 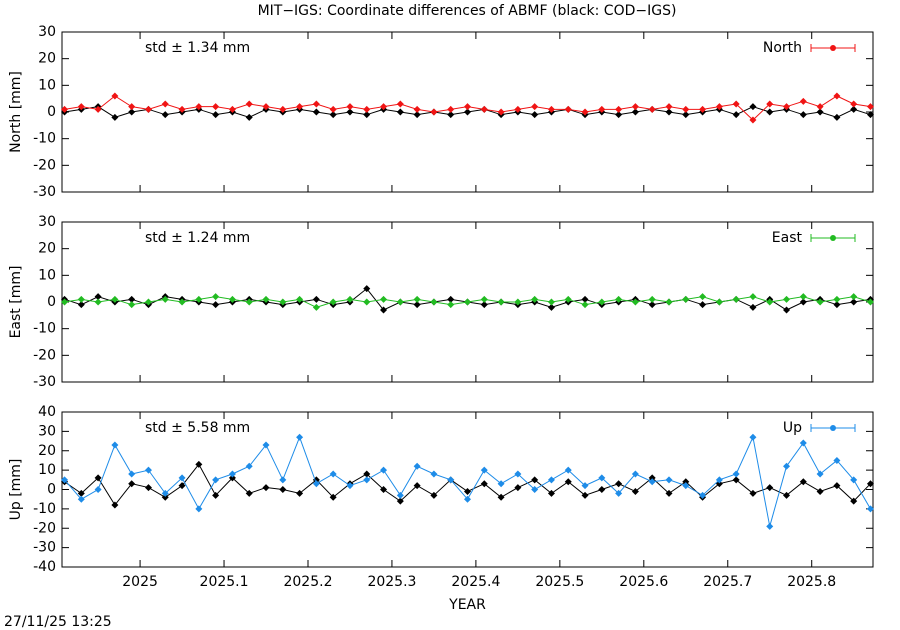 What do you see at coordinates (475, 582) in the screenshot?
I see `x-tick-label: 2025.4` at bounding box center [475, 582].